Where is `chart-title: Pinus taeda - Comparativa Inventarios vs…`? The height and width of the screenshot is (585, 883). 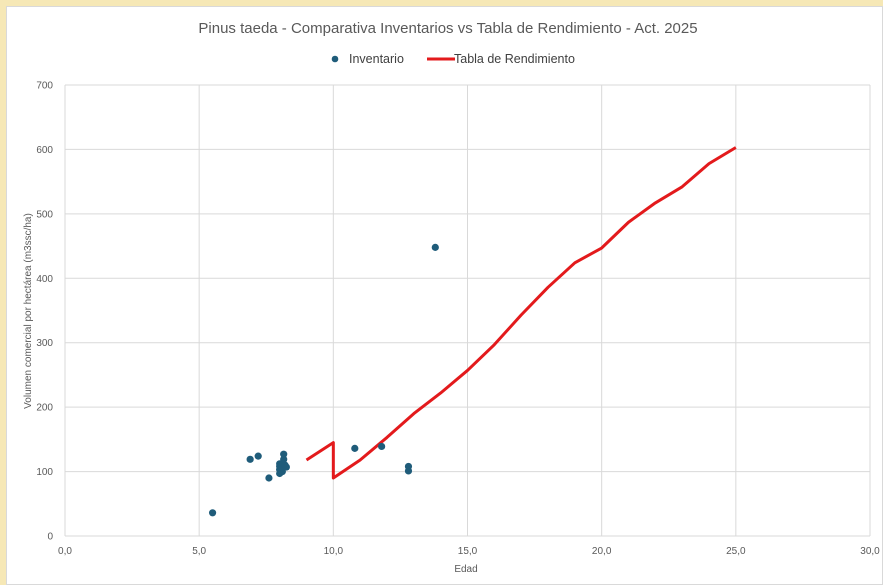 chart-title: Pinus taeda - Comparativa Inventarios vs… is located at coordinates (447, 28).